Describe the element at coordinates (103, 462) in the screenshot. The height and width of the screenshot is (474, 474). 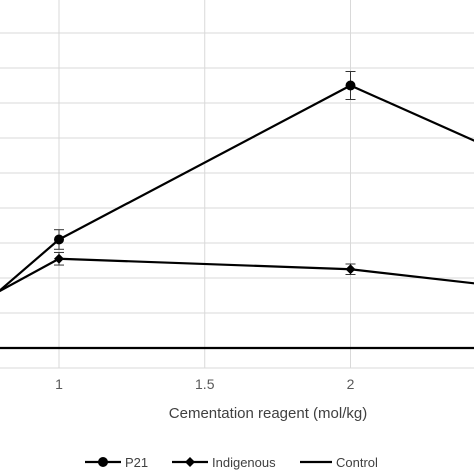
I see `legend-marker-circle` at that location.